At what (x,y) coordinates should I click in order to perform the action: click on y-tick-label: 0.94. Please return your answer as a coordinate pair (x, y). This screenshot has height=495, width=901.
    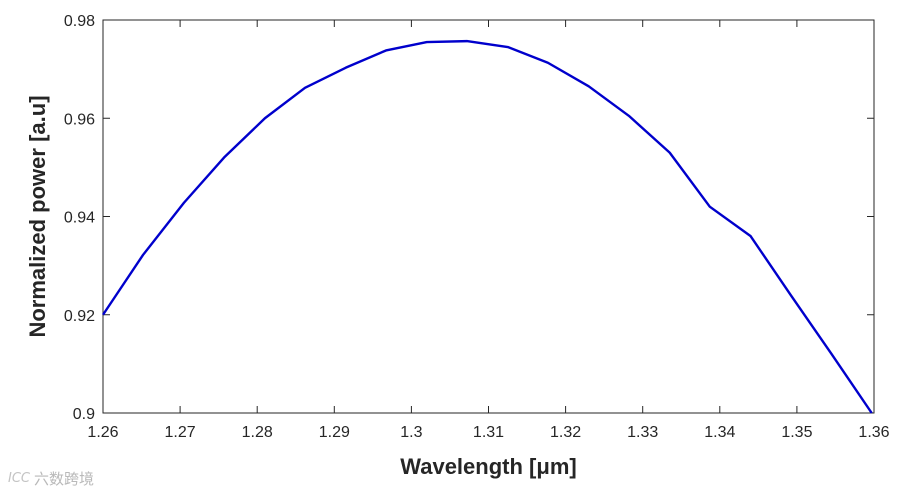
    Looking at the image, I should click on (79, 218).